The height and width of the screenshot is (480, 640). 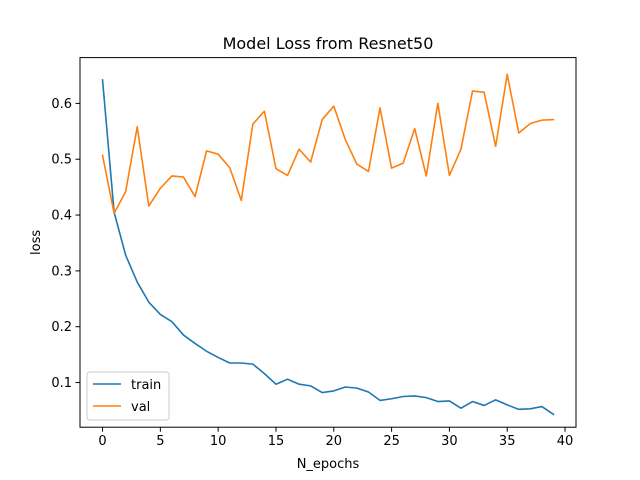 I want to click on x-tick-label: 15, so click(x=276, y=441).